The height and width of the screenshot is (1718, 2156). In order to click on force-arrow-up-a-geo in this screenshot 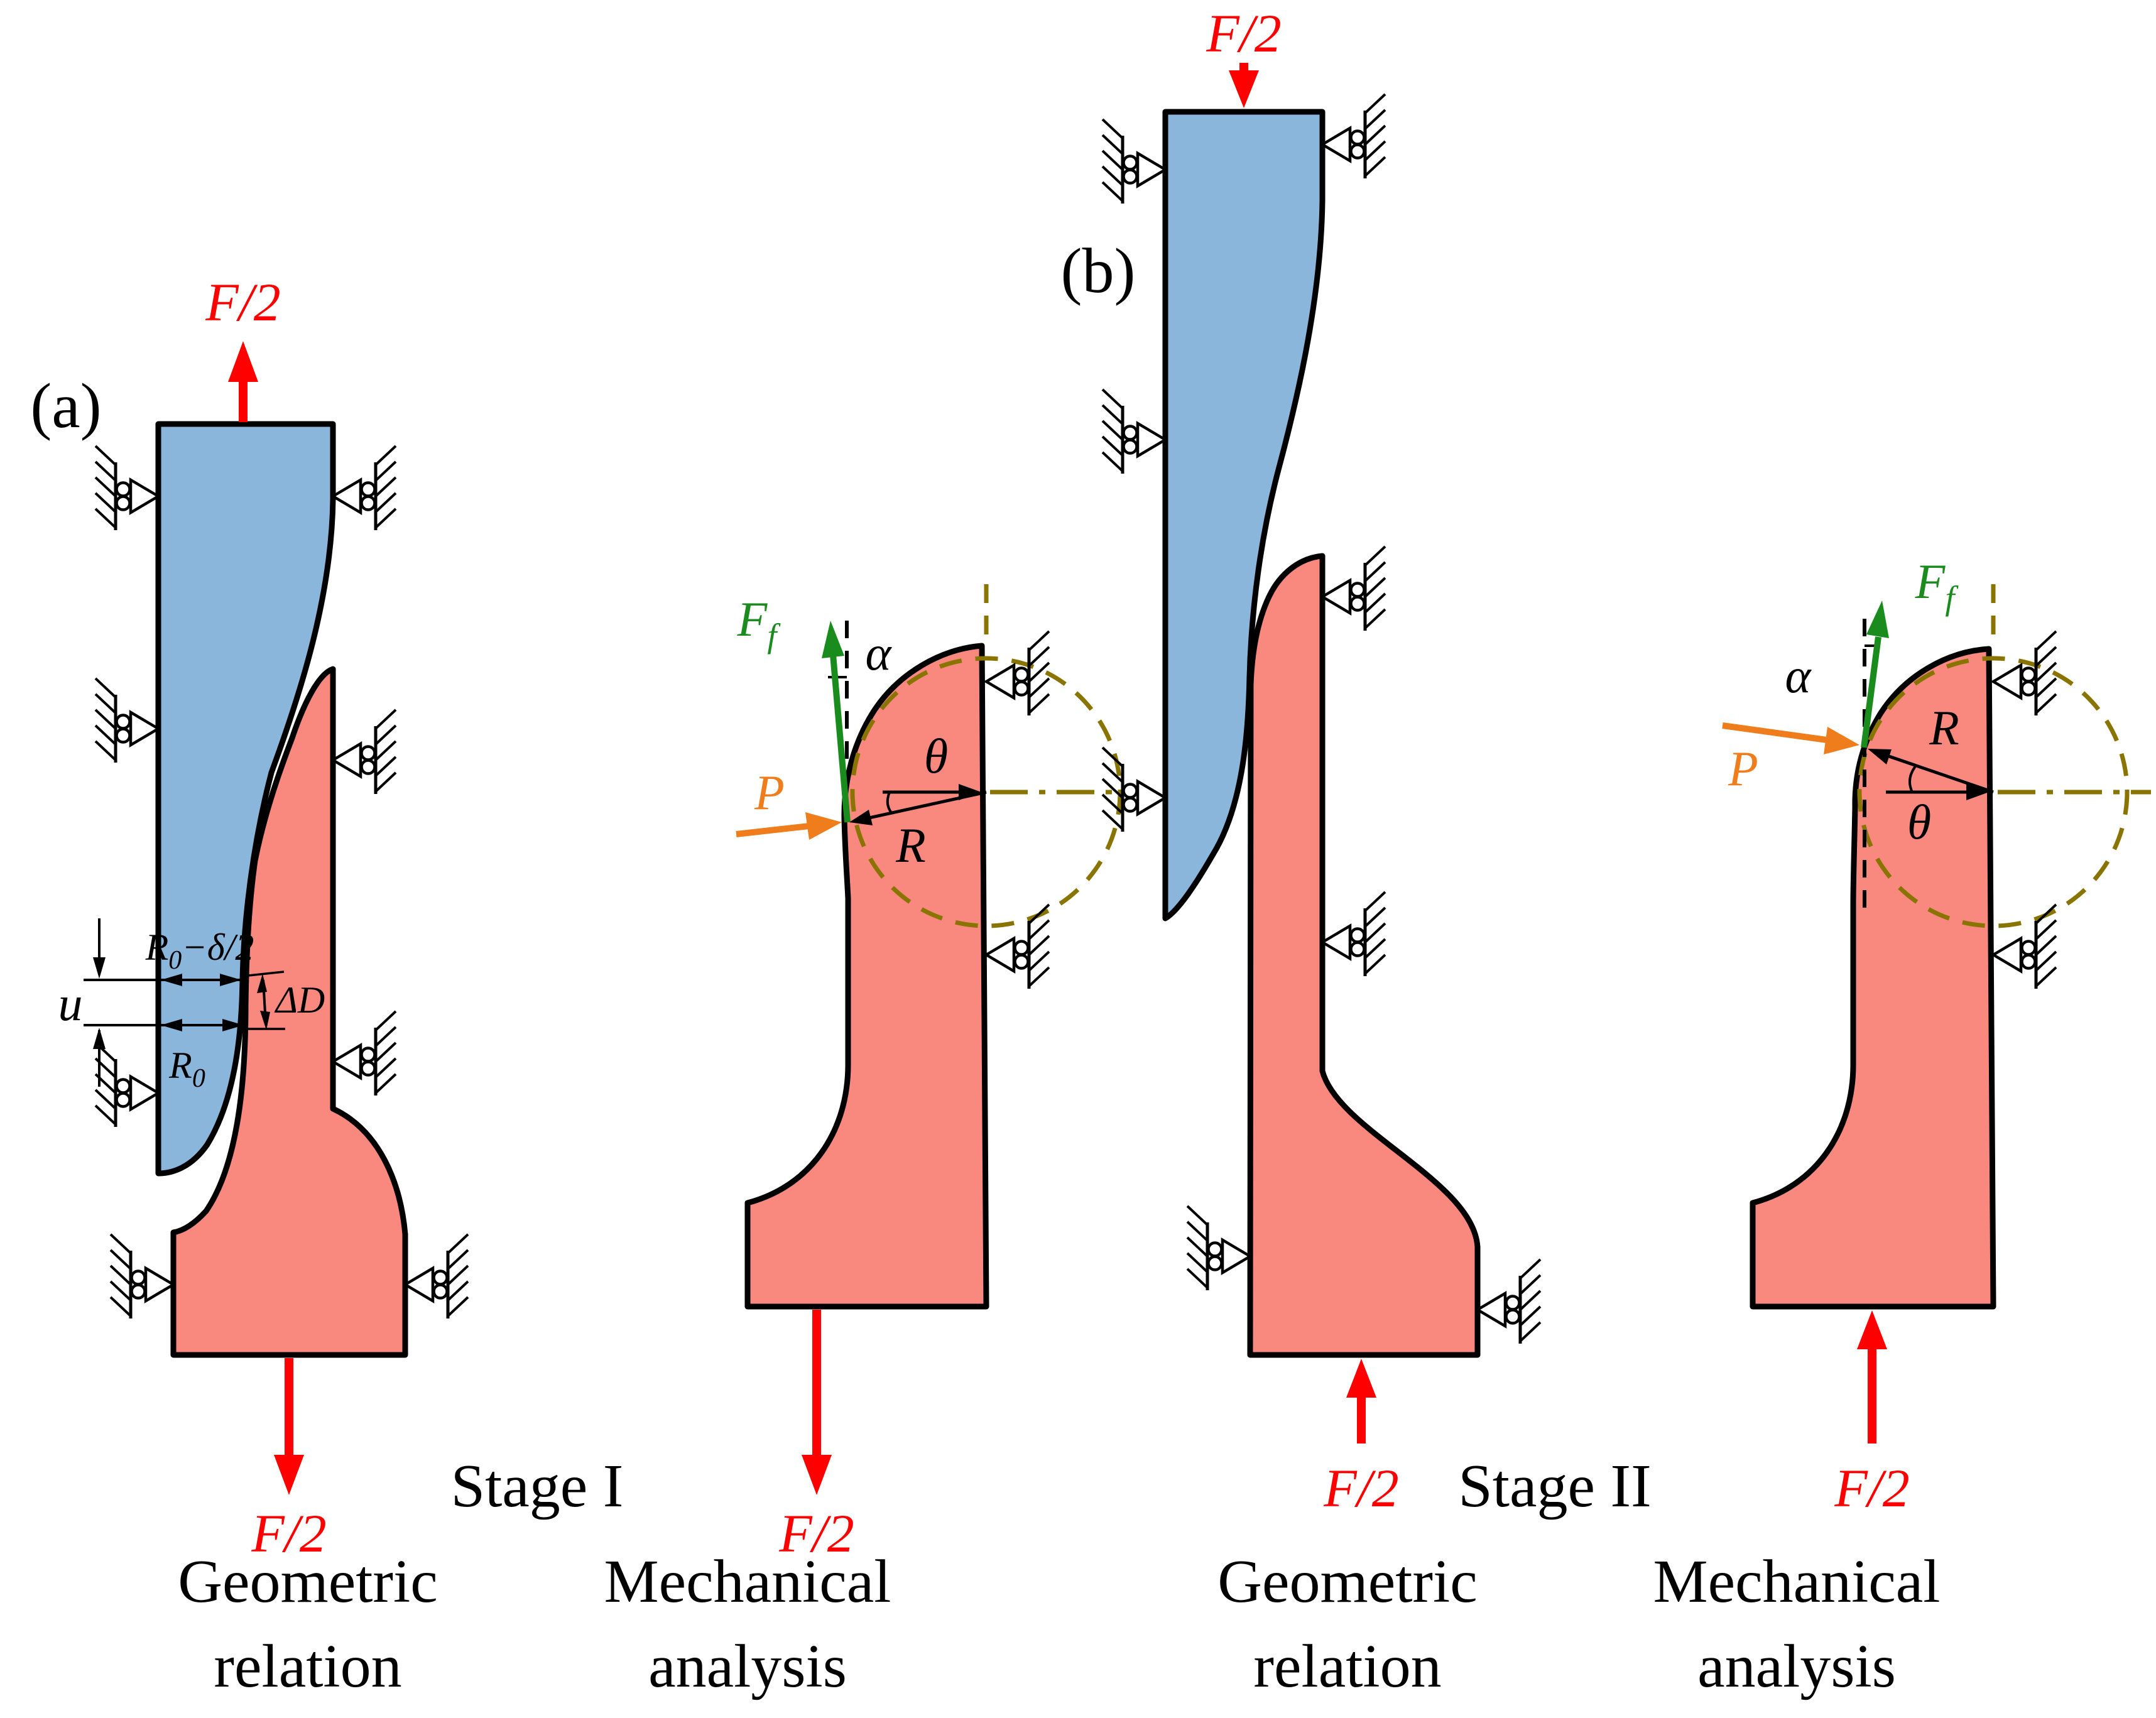, I will do `click(243, 381)`.